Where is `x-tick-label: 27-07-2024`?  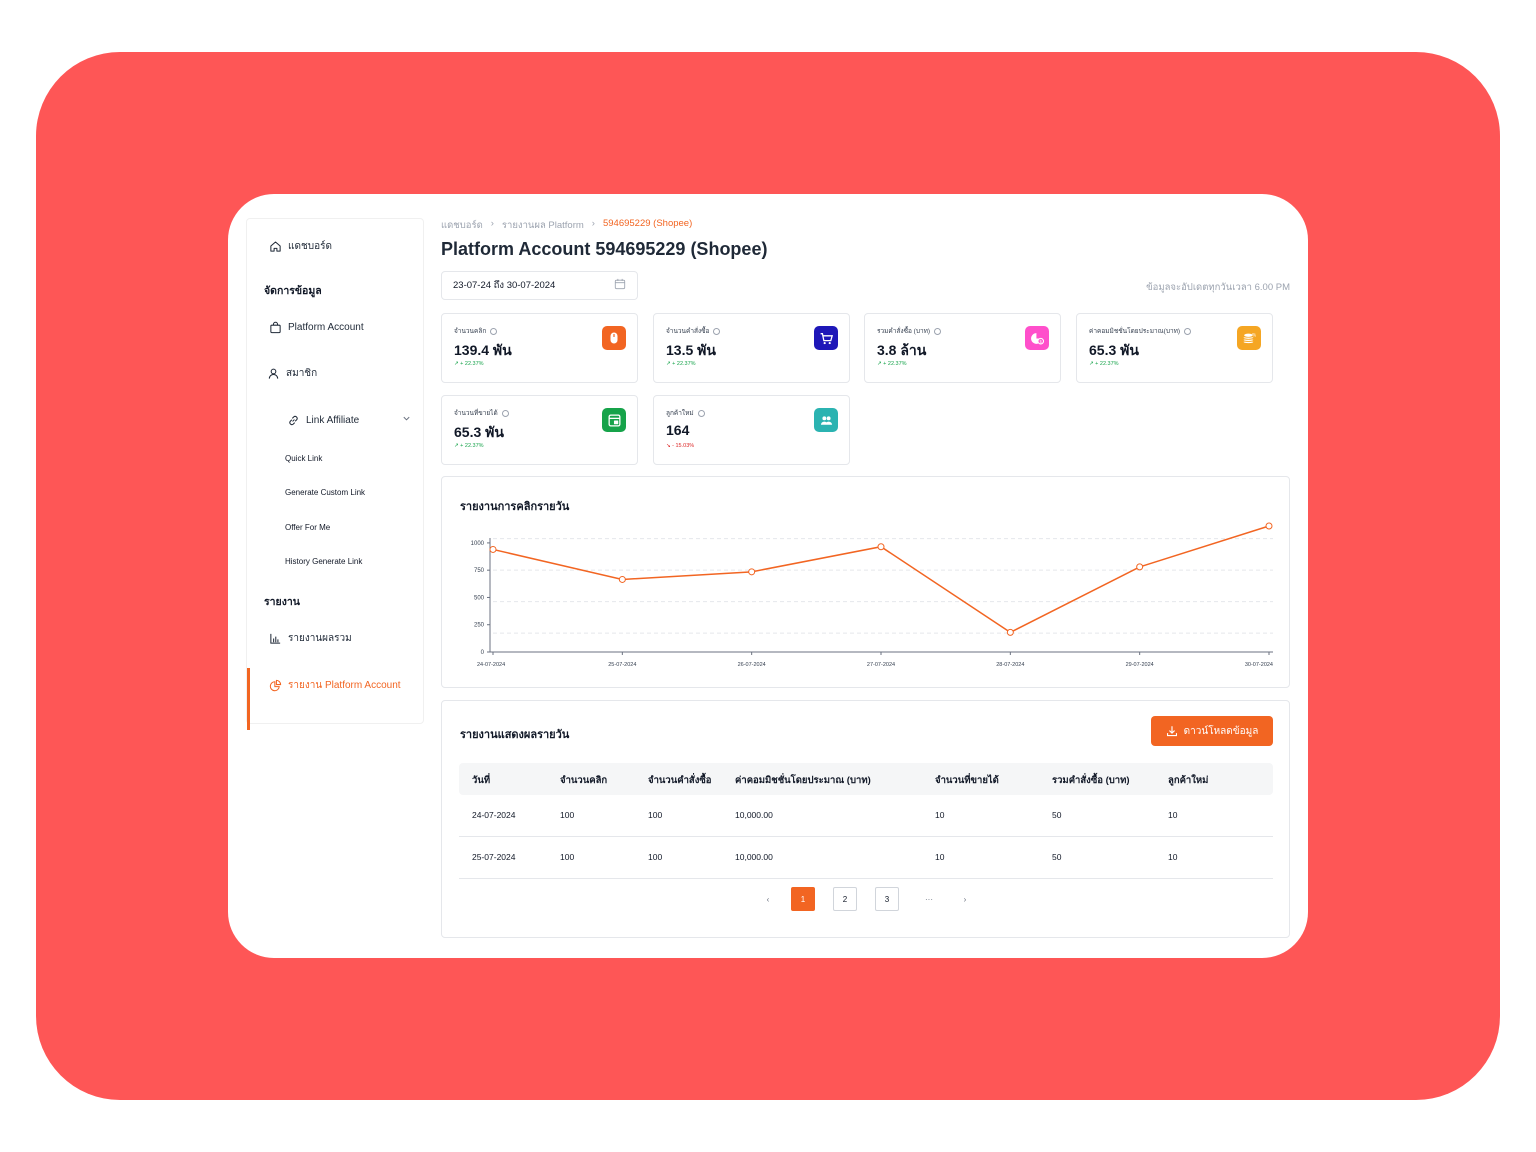 x-tick-label: 27-07-2024 is located at coordinates (881, 665).